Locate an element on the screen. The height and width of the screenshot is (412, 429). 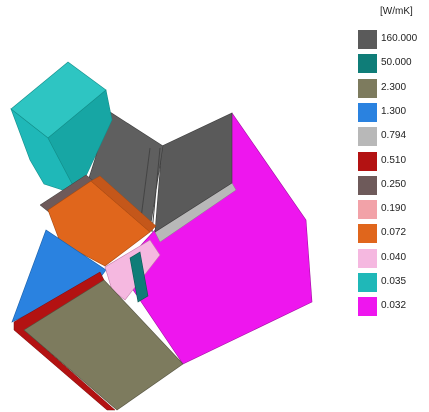
orange-block-edge is located at coordinates (123, 204).